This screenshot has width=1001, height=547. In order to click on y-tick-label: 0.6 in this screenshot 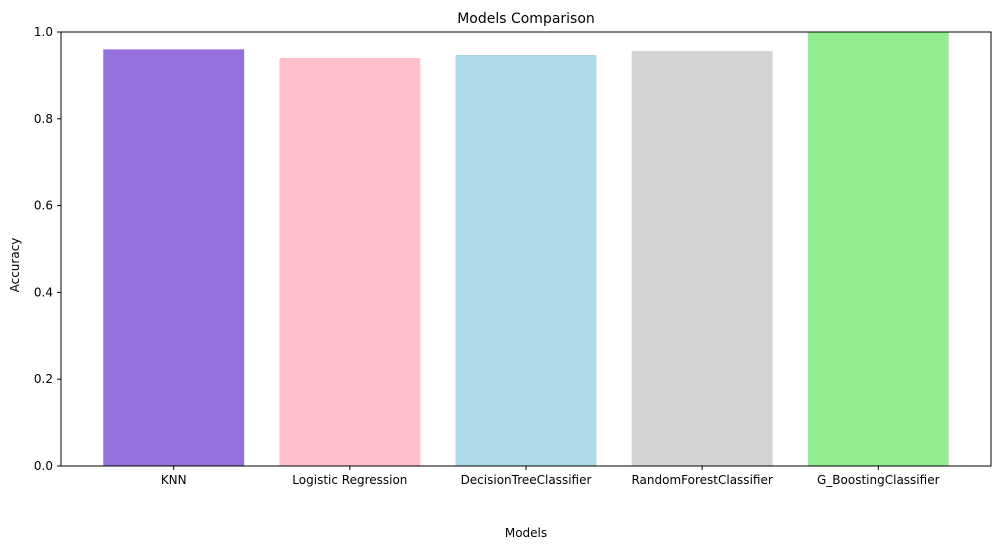, I will do `click(43, 206)`.